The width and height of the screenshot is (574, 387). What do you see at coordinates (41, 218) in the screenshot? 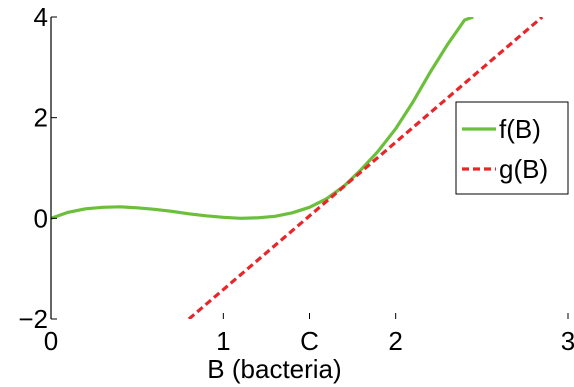
I see `y-tick-label: 0` at bounding box center [41, 218].